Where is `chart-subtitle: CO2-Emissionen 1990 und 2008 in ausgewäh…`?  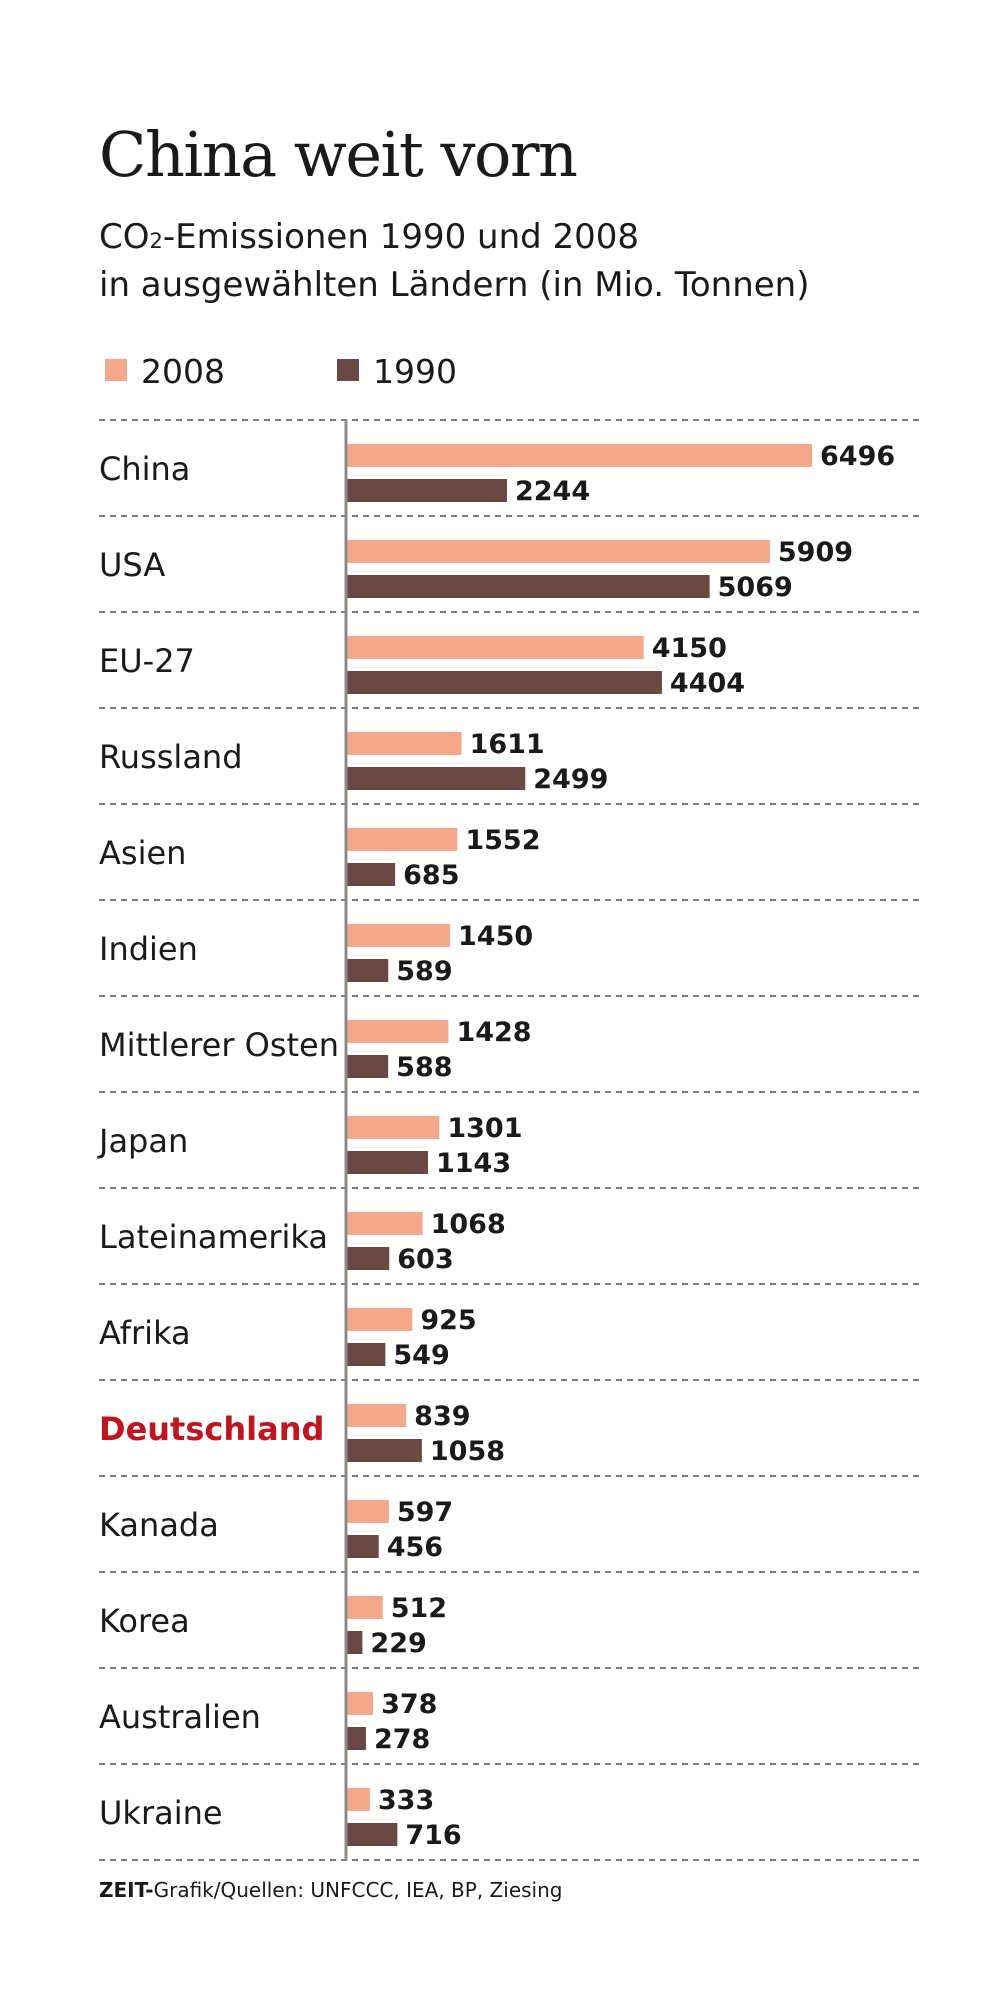
chart-subtitle: CO2-Emissionen 1990 und 2008 in ausgewäh… is located at coordinates (529, 261).